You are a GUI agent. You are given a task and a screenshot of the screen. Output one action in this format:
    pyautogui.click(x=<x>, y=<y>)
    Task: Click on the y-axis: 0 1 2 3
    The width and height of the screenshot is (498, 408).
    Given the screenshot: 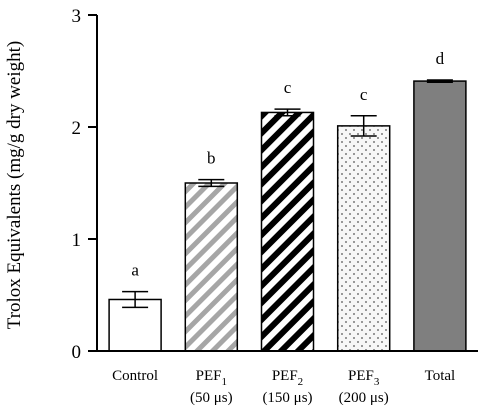 What is the action you would take?
    pyautogui.click(x=85, y=184)
    